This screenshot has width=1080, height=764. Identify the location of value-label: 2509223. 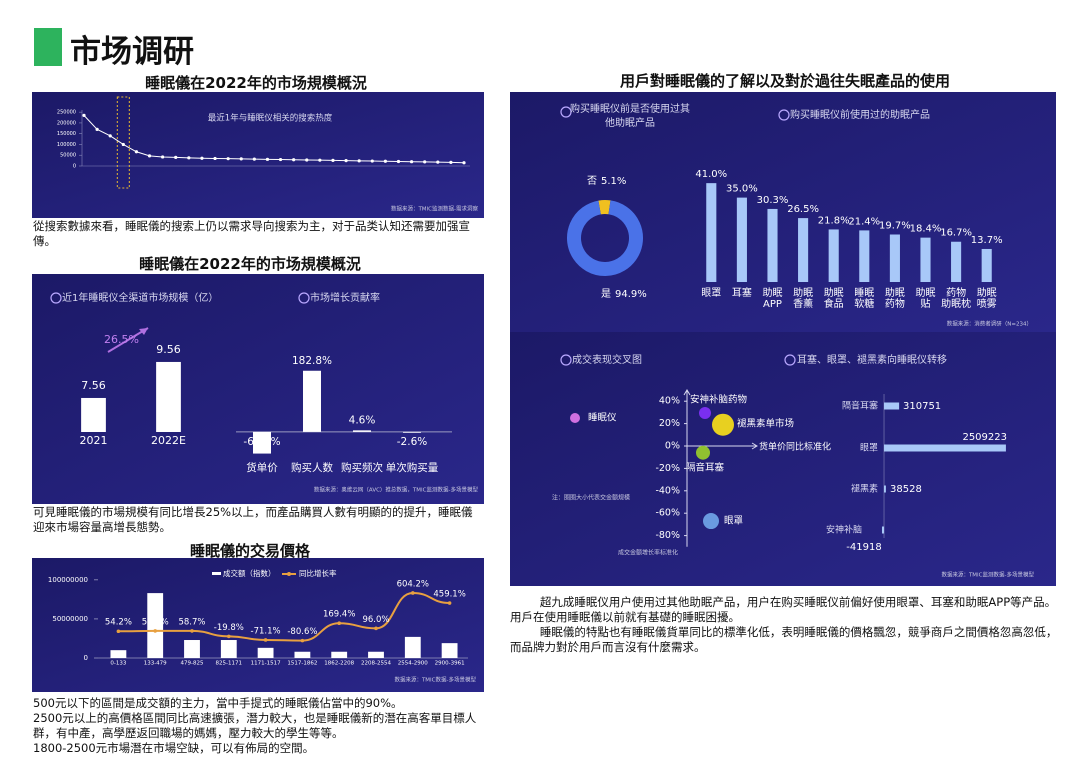
(984, 437).